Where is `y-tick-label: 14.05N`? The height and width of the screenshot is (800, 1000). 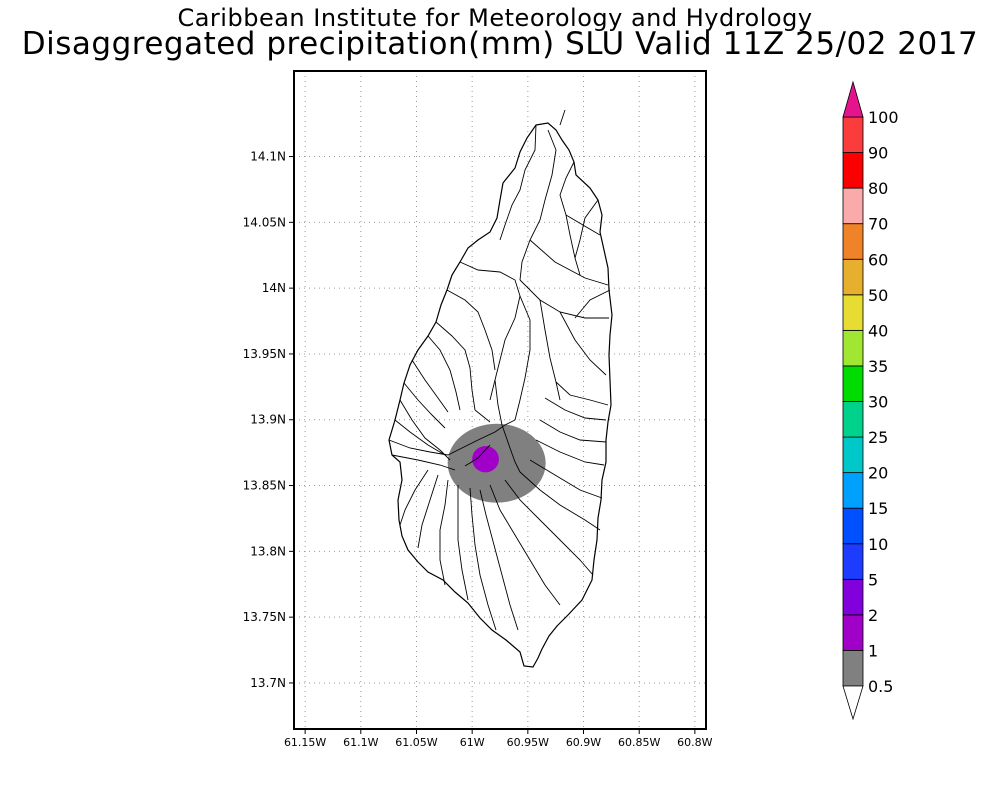
y-tick-label: 14.05N is located at coordinates (264, 222).